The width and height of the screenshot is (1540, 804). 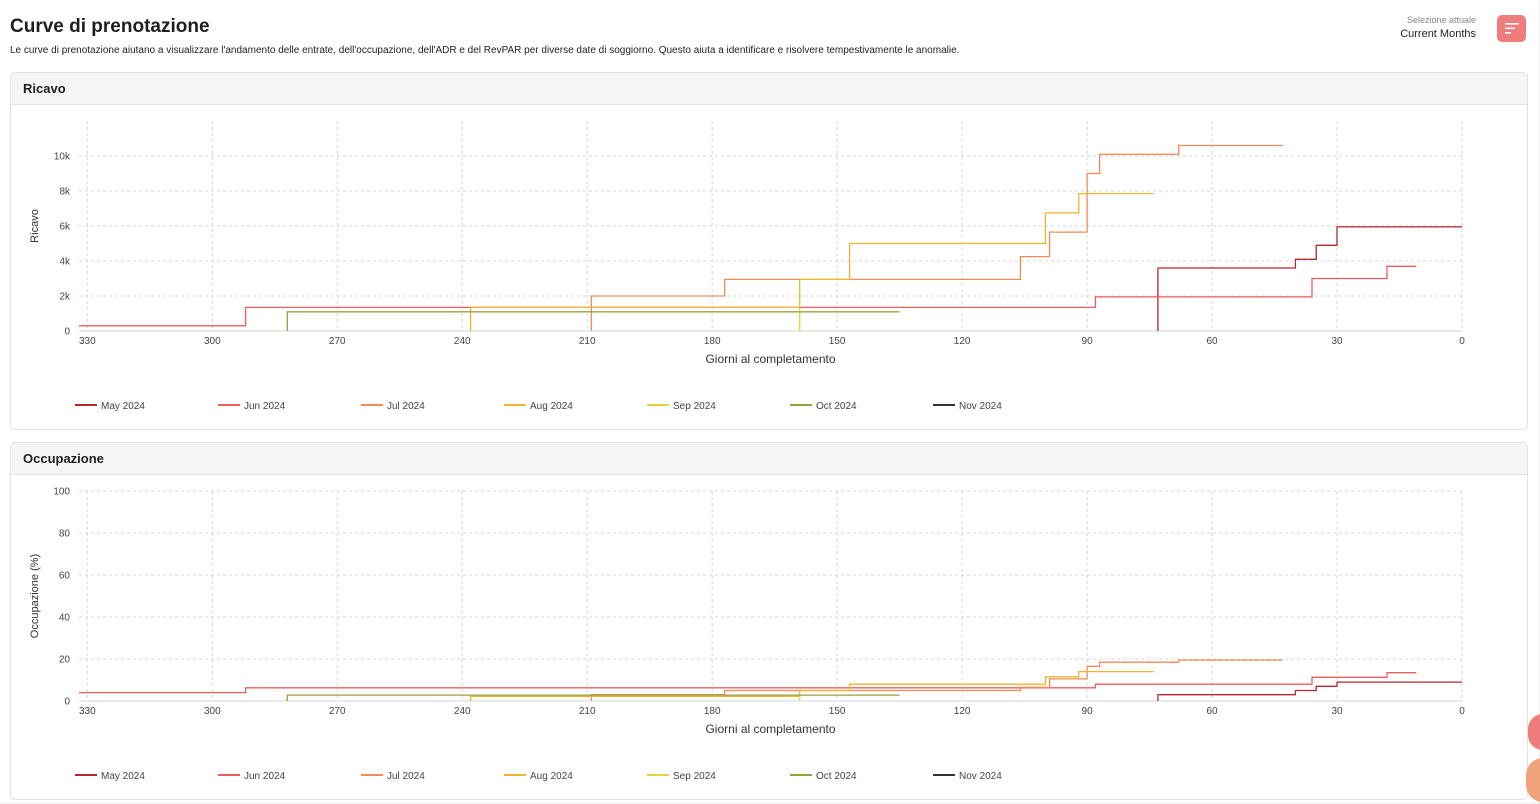 What do you see at coordinates (110, 26) in the screenshot?
I see `page-title: Curve di prenotazione` at bounding box center [110, 26].